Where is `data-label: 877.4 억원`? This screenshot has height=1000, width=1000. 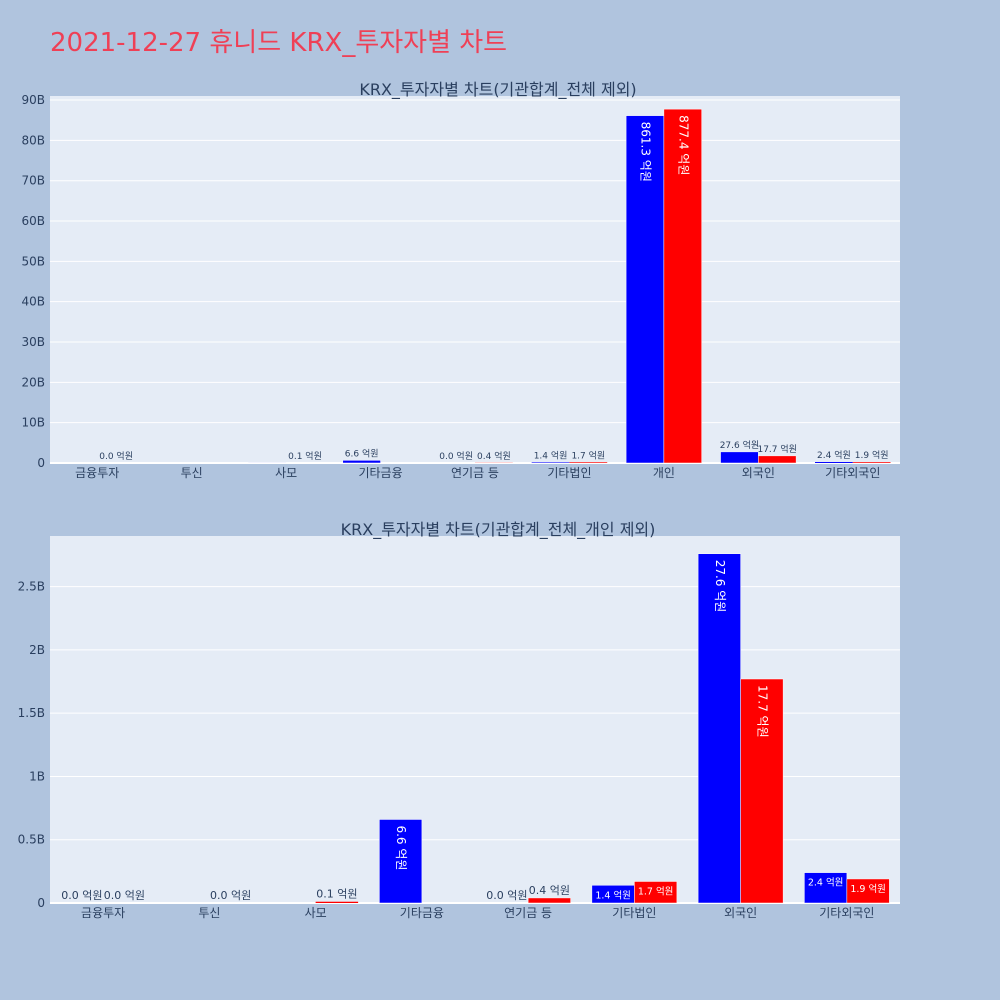
data-label: 877.4 억원 is located at coordinates (683, 145).